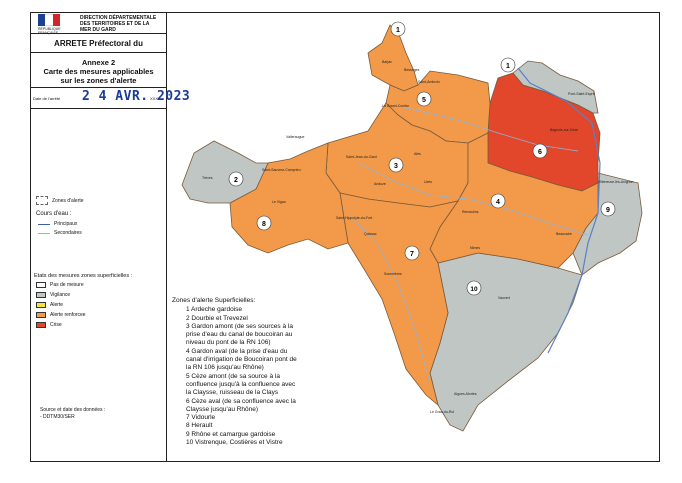 Image resolution: width=682 pixels, height=483 pixels. I want to click on town-label: Saint-Jean-du-Gard, so click(361, 157).